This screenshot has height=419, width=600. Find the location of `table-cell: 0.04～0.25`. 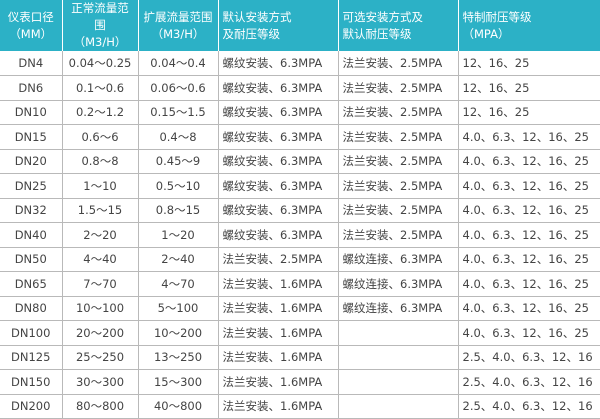

table-cell: 0.04～0.25 is located at coordinates (100, 63).